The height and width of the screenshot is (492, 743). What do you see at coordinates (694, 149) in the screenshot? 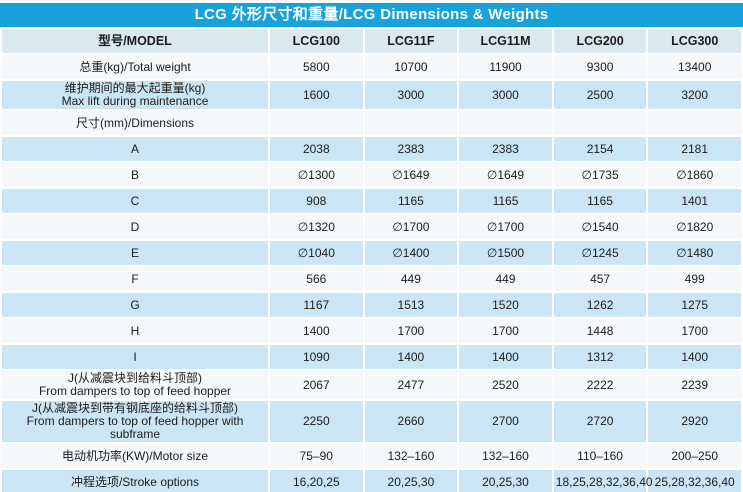
I see `value-cell: 2181` at bounding box center [694, 149].